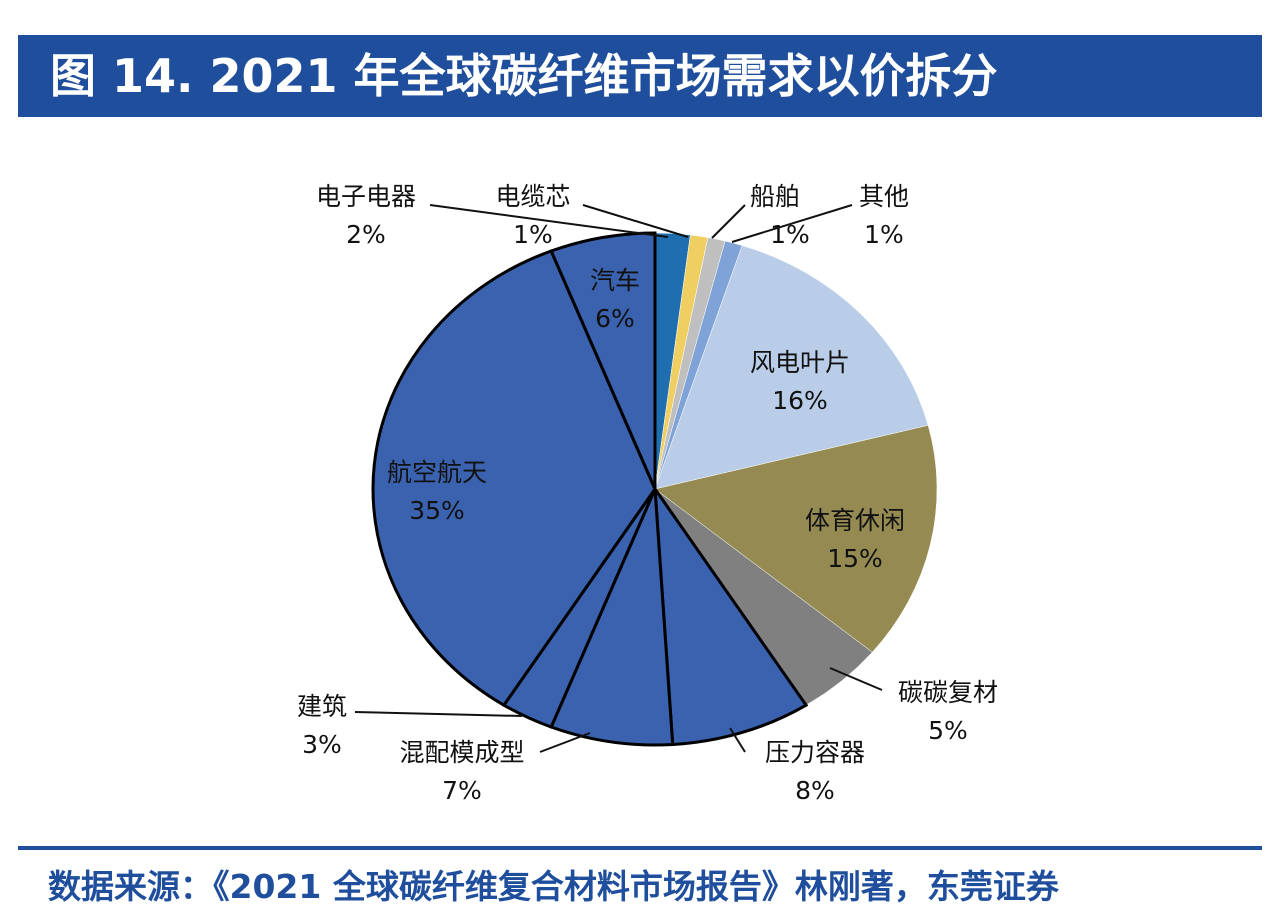  Describe the element at coordinates (775, 196) in the screenshot. I see `slice-category-label: 船舶` at that location.